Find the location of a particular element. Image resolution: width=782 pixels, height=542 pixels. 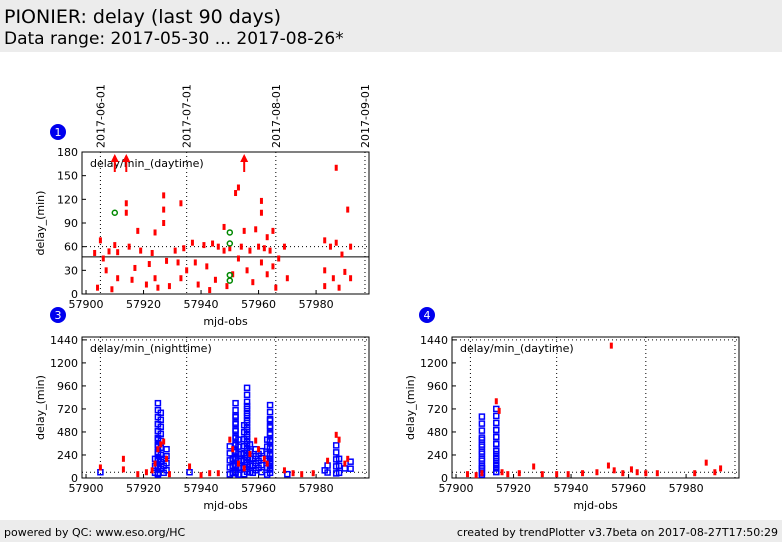

date-tick-label: 2017-08-01 is located at coordinates (276, 116).